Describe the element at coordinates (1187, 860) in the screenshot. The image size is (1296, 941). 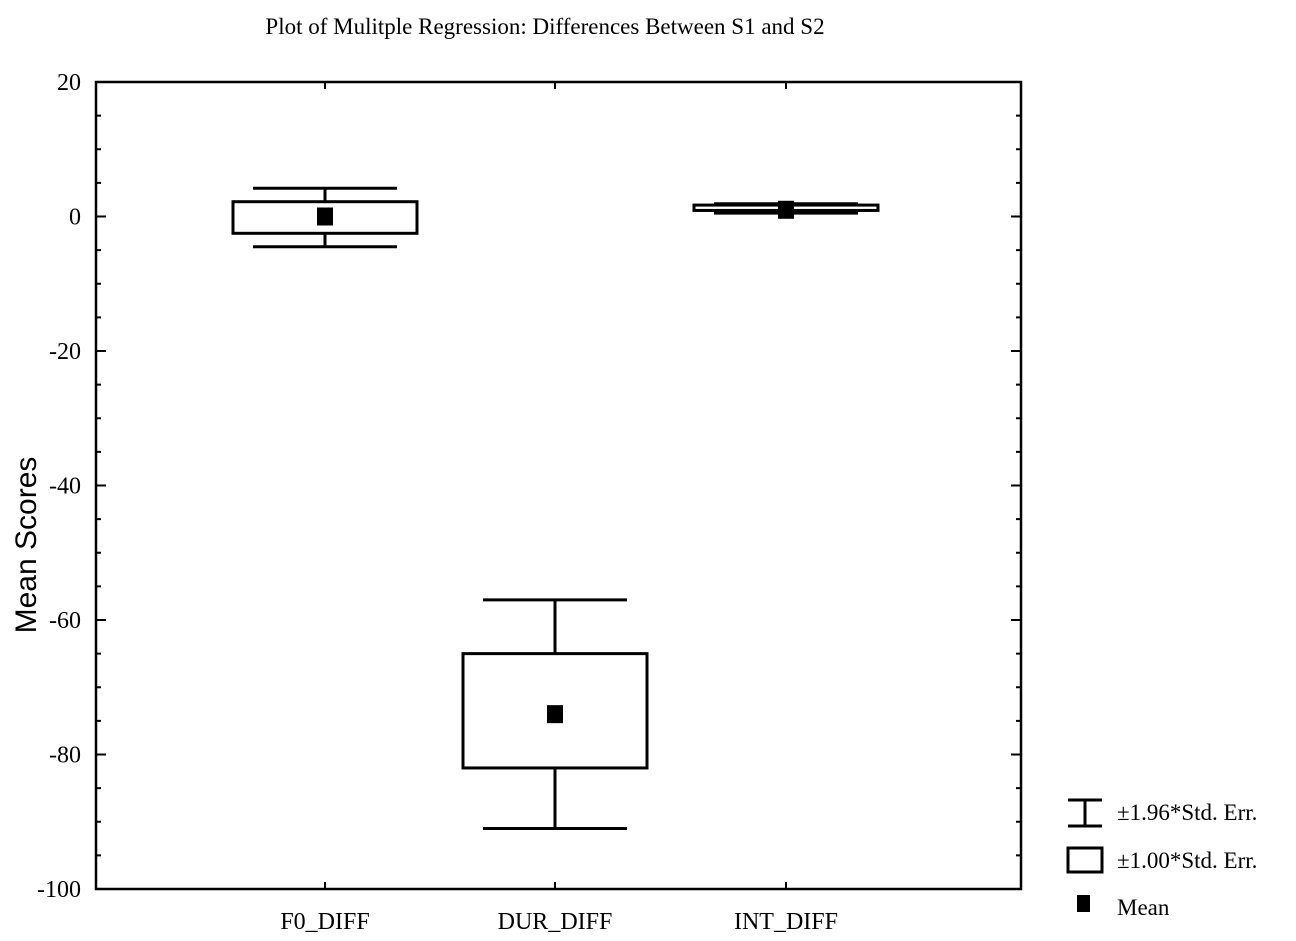
I see `legend-label: ±1.00*Std. Err.` at that location.